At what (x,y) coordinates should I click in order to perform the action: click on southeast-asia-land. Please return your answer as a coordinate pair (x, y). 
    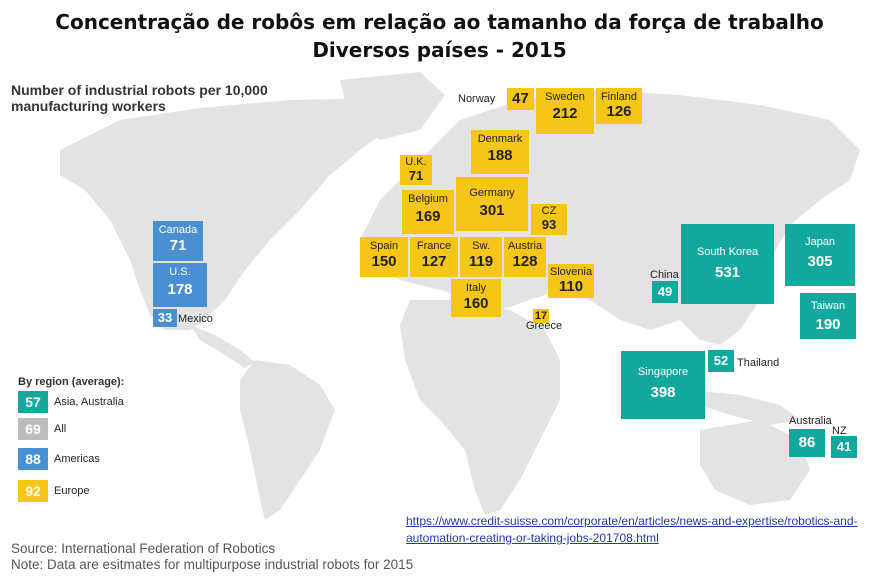
    Looking at the image, I should click on (745, 407).